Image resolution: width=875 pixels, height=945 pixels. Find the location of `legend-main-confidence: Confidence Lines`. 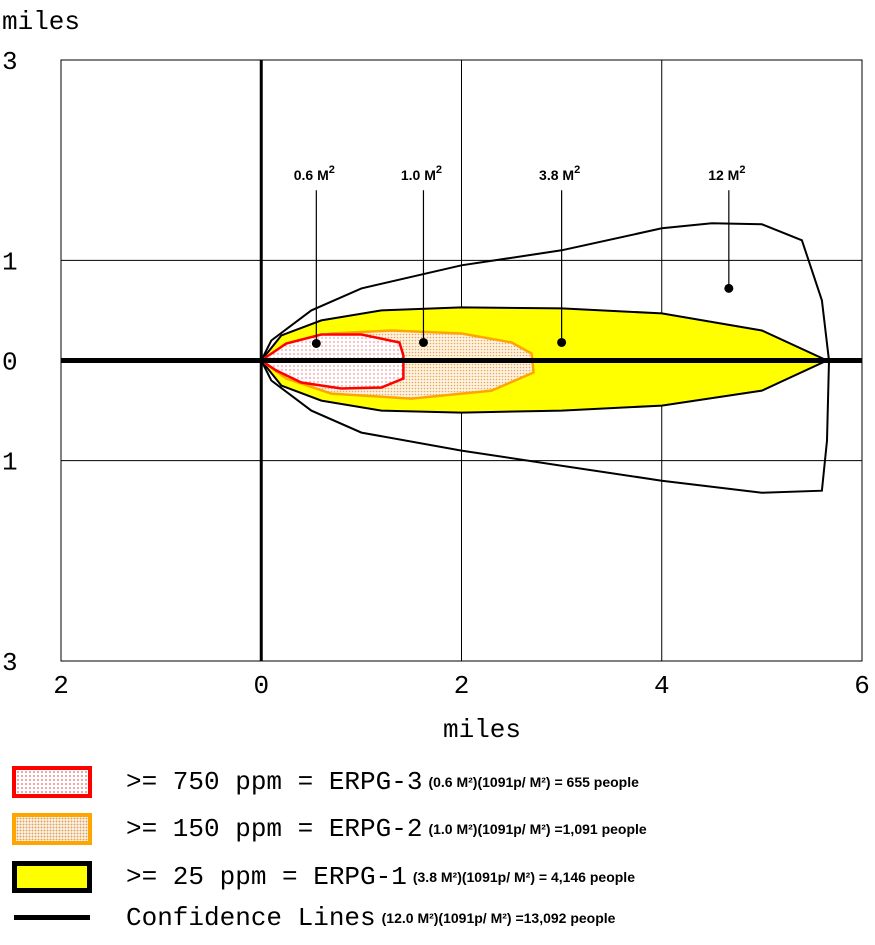

legend-main-confidence: Confidence Lines is located at coordinates (251, 918).